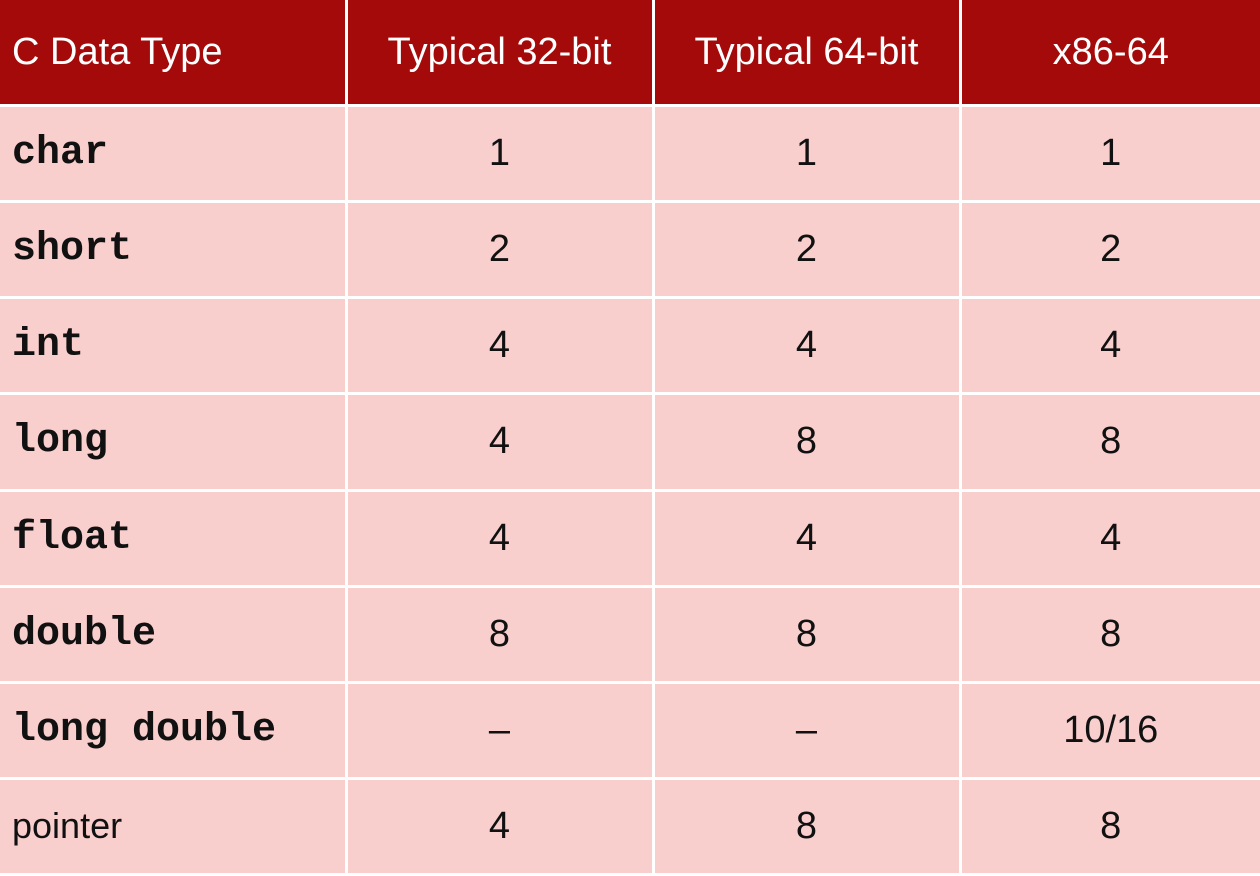  Describe the element at coordinates (174, 346) in the screenshot. I see `type-cell: int` at that location.